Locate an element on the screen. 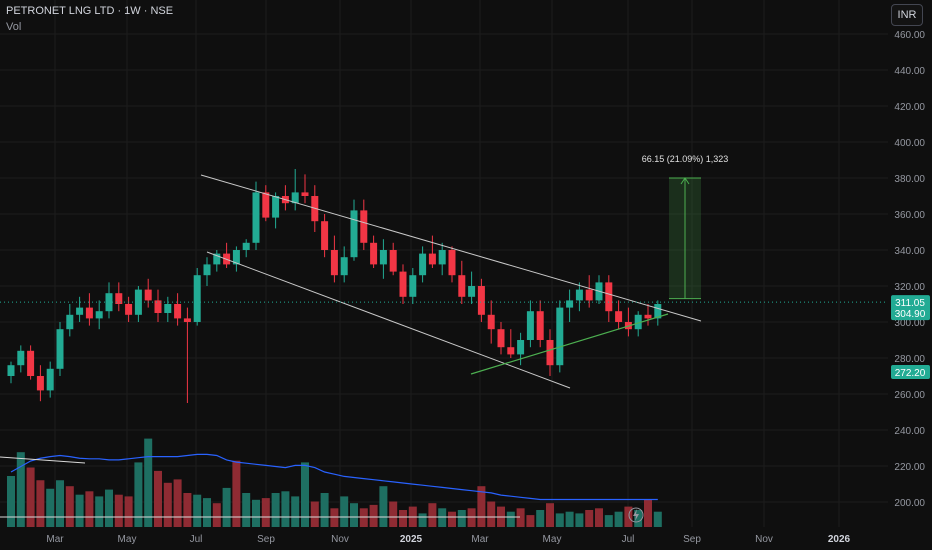 The height and width of the screenshot is (550, 932). price-badge-label: 304.90 is located at coordinates (910, 314).